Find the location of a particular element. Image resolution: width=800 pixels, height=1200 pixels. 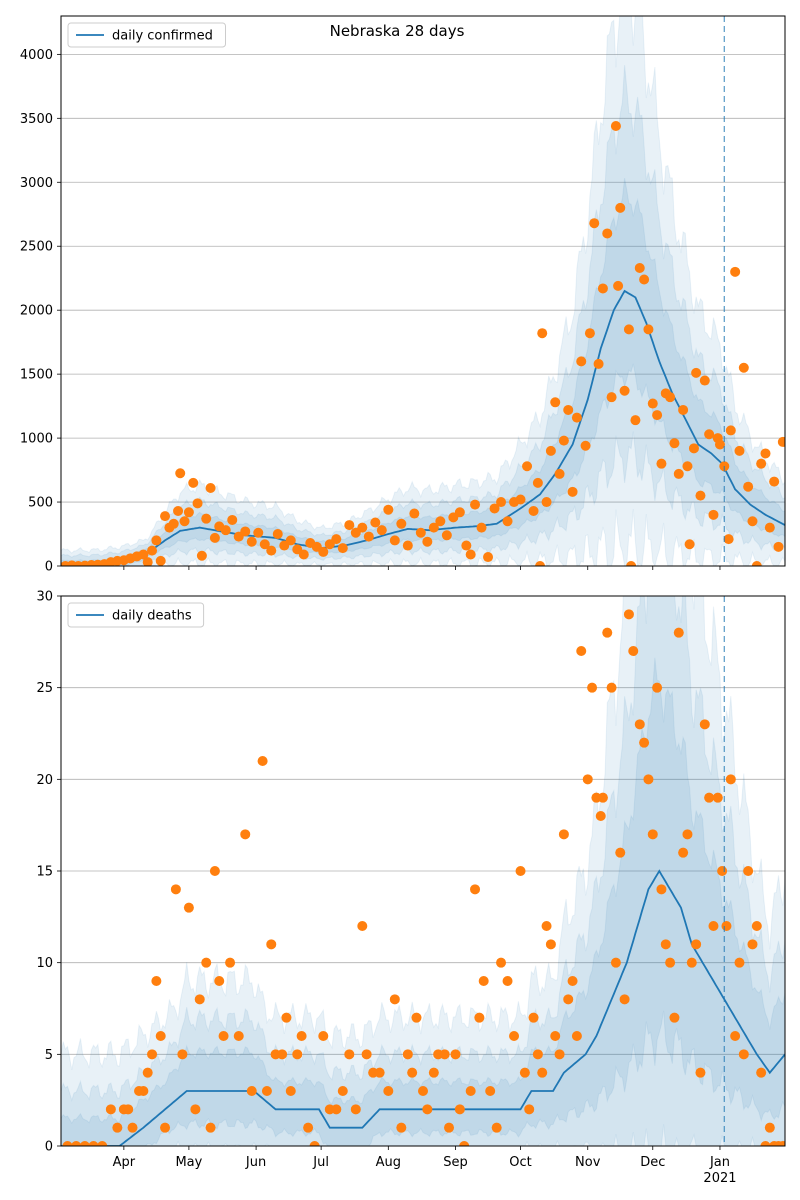

legend-box is located at coordinates (146, 35).